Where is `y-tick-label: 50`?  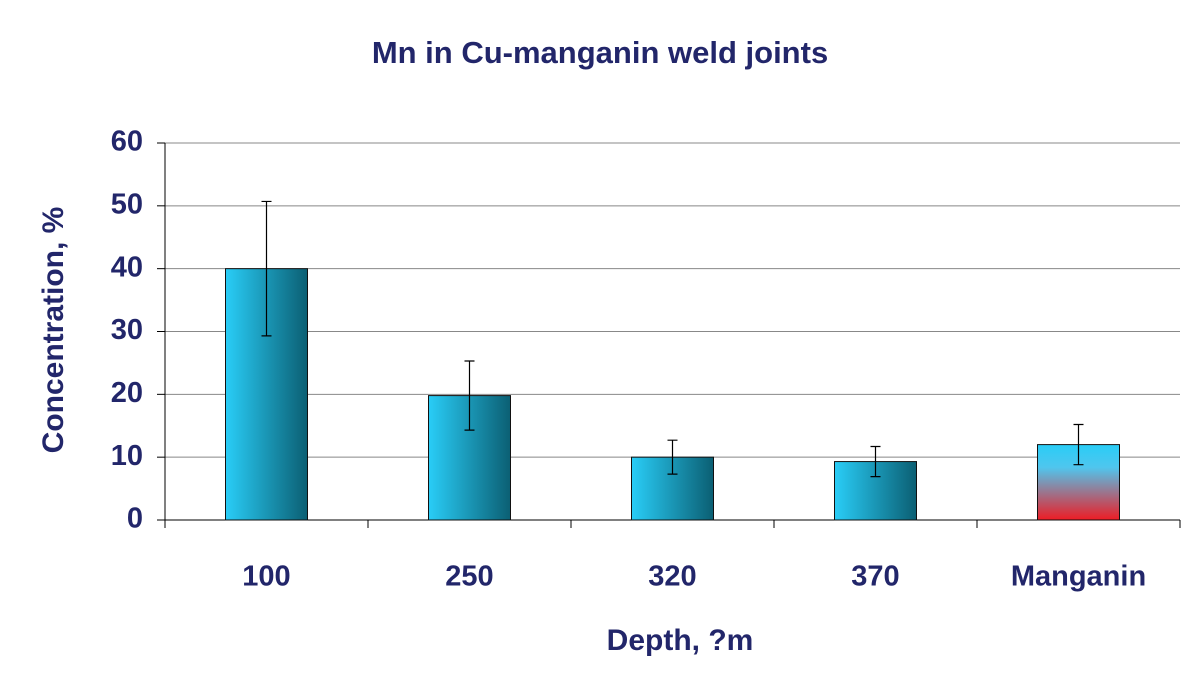 y-tick-label: 50 is located at coordinates (127, 204).